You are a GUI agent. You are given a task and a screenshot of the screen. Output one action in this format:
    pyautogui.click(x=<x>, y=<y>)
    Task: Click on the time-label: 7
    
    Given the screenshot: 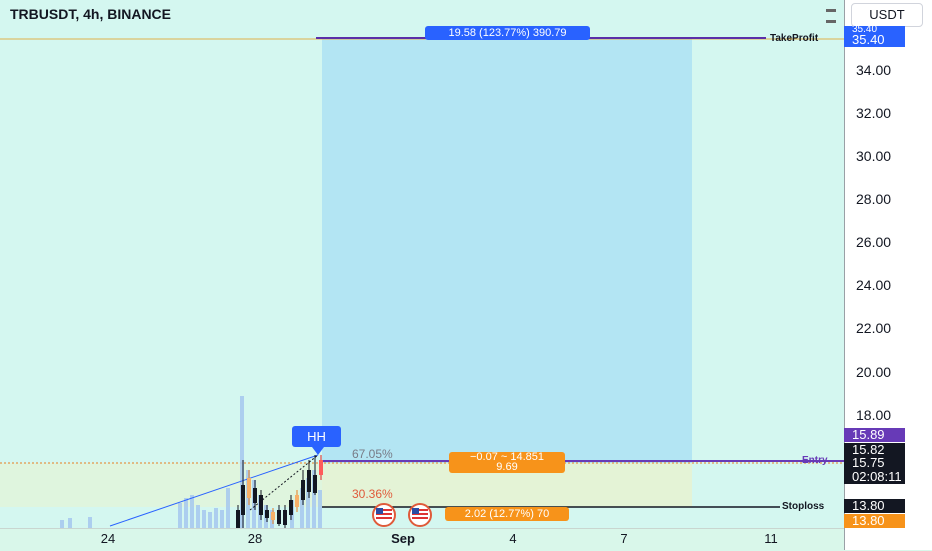 What is the action you would take?
    pyautogui.click(x=624, y=538)
    